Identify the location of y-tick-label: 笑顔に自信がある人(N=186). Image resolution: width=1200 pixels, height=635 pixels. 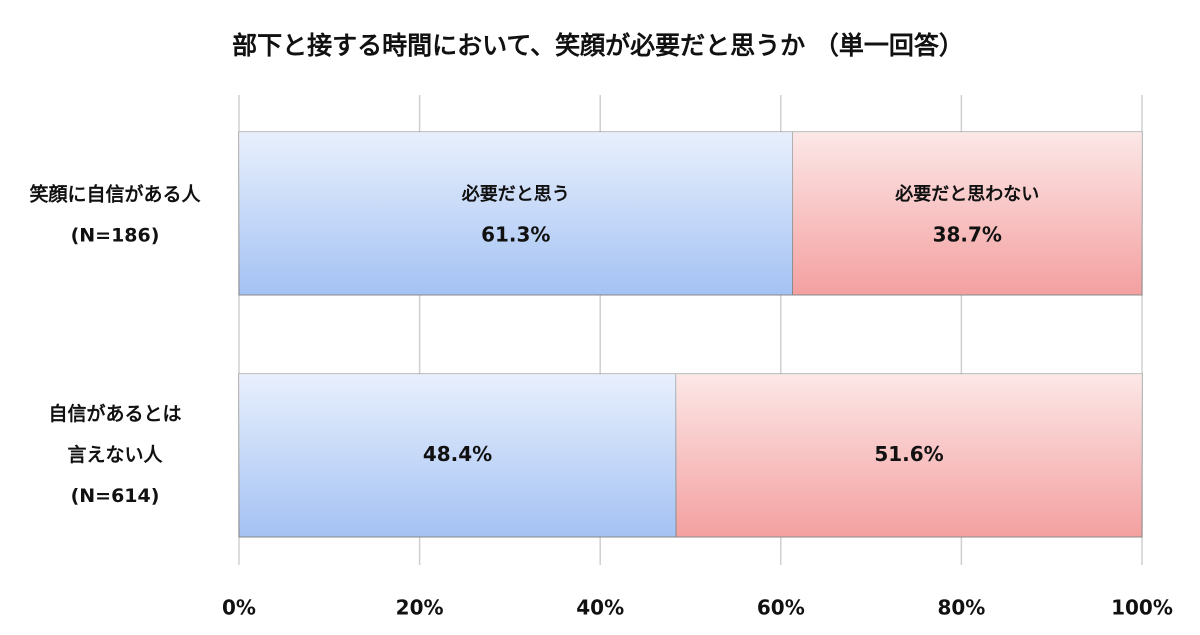
(115, 214).